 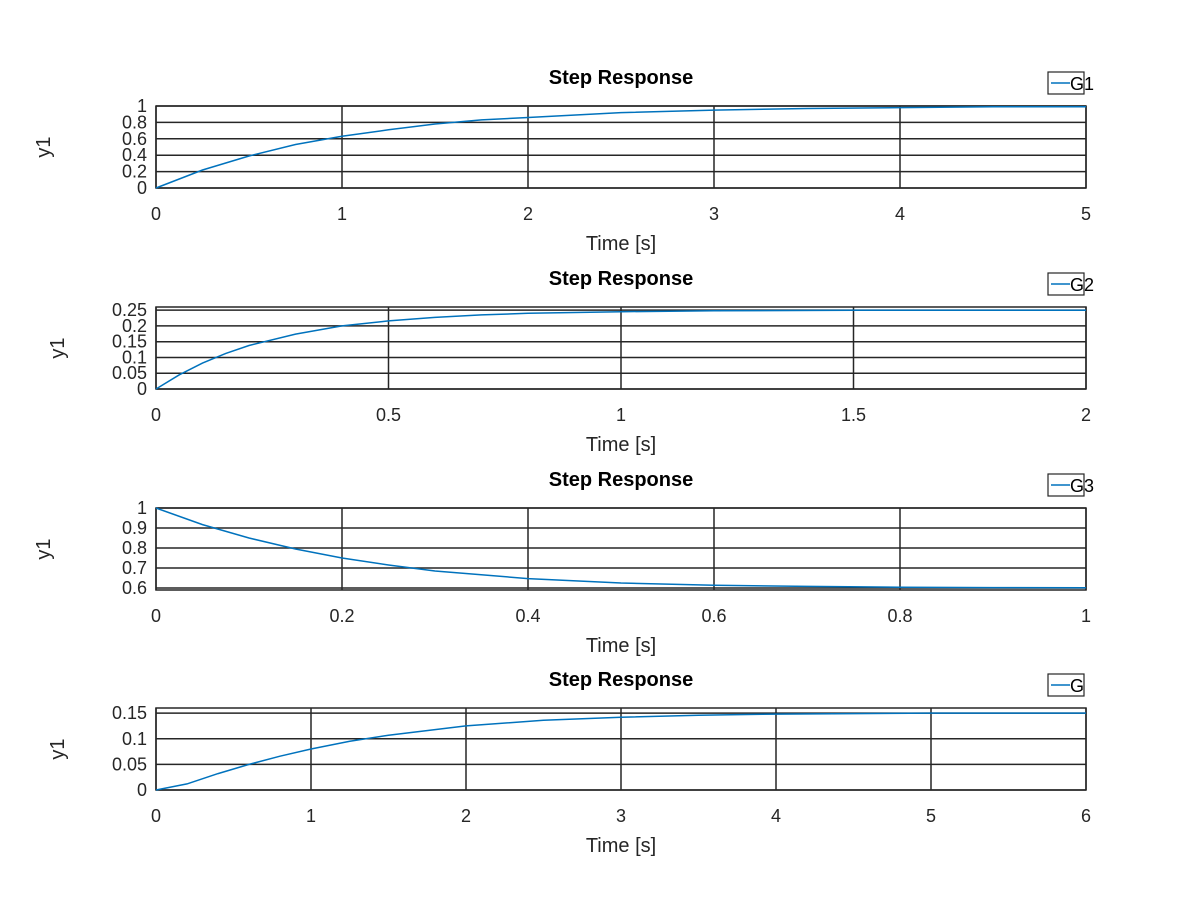 I want to click on series-line-G3, so click(x=621, y=548).